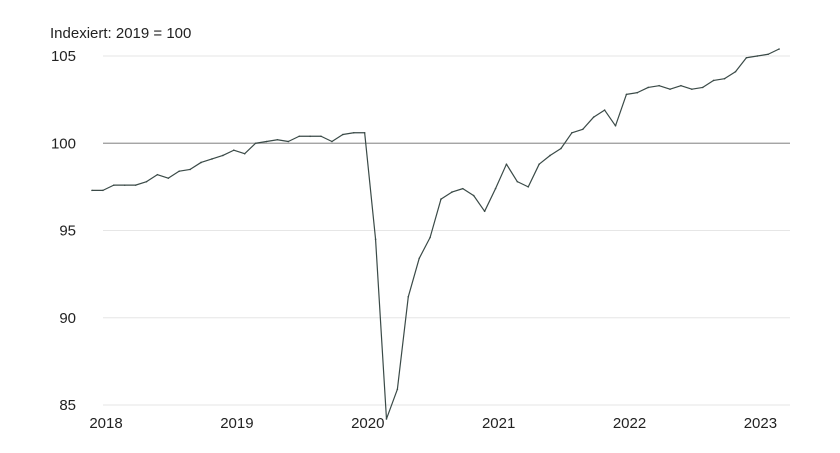 This screenshot has height=453, width=840. What do you see at coordinates (63, 143) in the screenshot?
I see `y-tick-label: 100` at bounding box center [63, 143].